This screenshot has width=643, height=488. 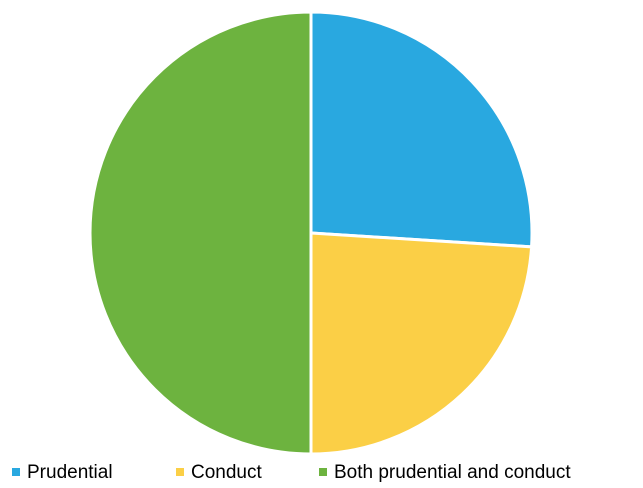 What do you see at coordinates (70, 472) in the screenshot?
I see `legend-label-prudential: Prudential` at bounding box center [70, 472].